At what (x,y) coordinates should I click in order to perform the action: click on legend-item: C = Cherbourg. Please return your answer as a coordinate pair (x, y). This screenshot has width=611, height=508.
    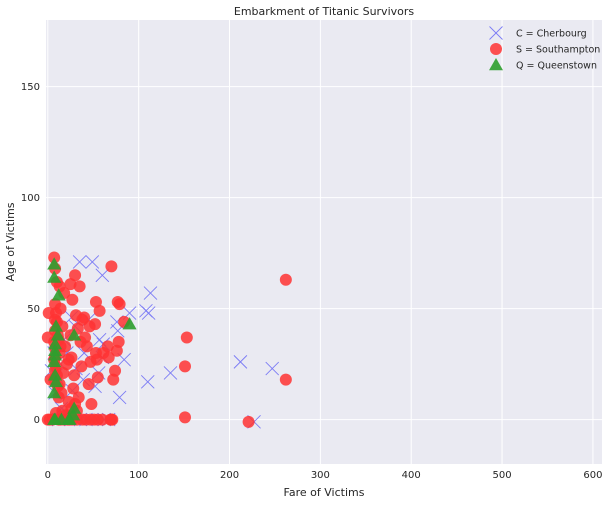
    Looking at the image, I should click on (538, 33).